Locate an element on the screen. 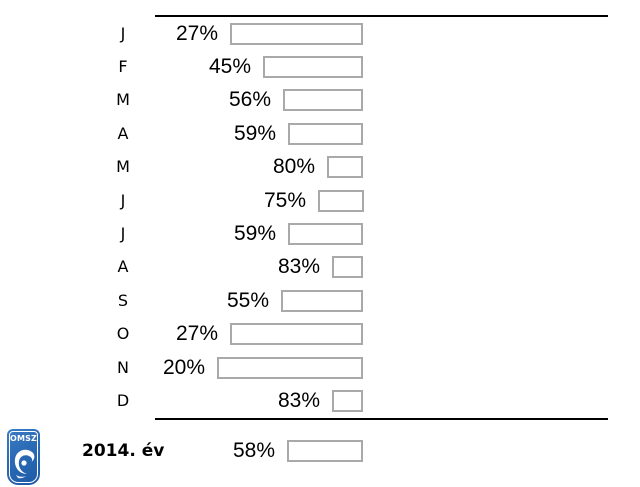 The height and width of the screenshot is (487, 640). chart-top-rule is located at coordinates (381, 16).